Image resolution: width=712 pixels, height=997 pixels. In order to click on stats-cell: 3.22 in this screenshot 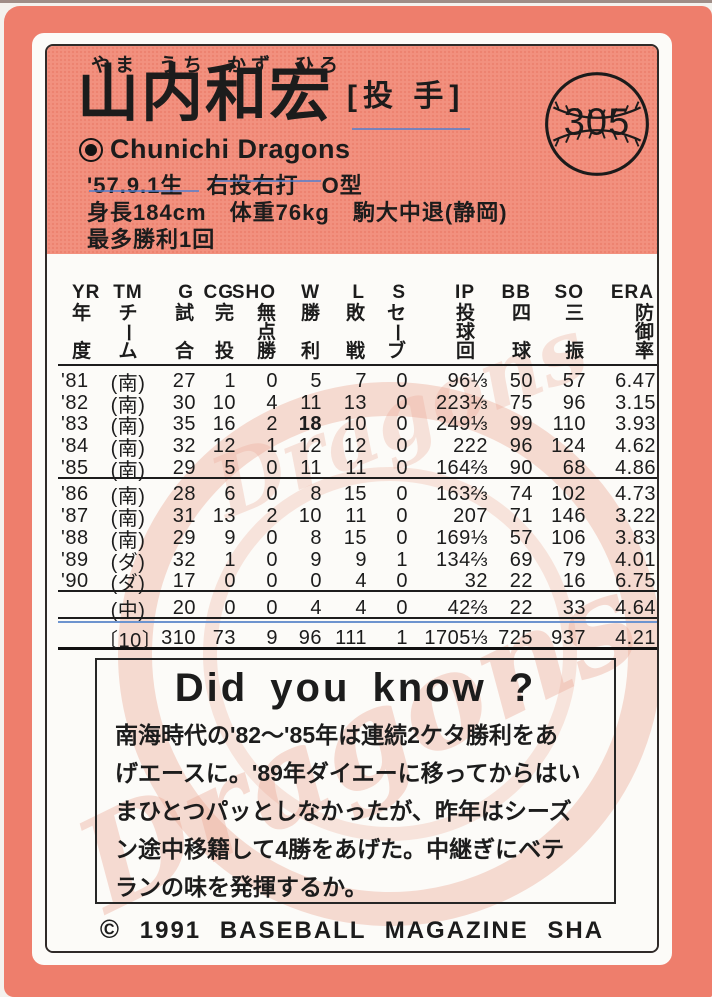, I will do `click(635, 516)`.